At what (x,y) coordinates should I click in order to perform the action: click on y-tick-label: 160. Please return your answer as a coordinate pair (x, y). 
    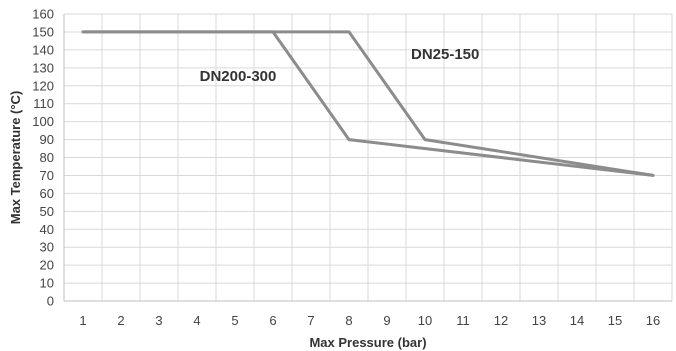
    Looking at the image, I should click on (43, 14).